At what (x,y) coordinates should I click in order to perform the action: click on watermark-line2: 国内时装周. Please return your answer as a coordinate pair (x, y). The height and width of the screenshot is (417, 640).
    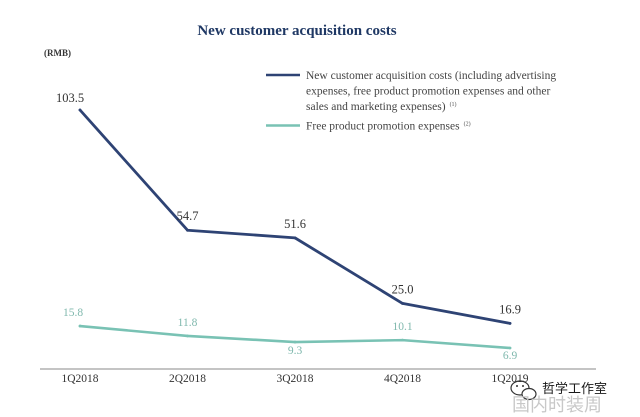
    Looking at the image, I should click on (557, 405).